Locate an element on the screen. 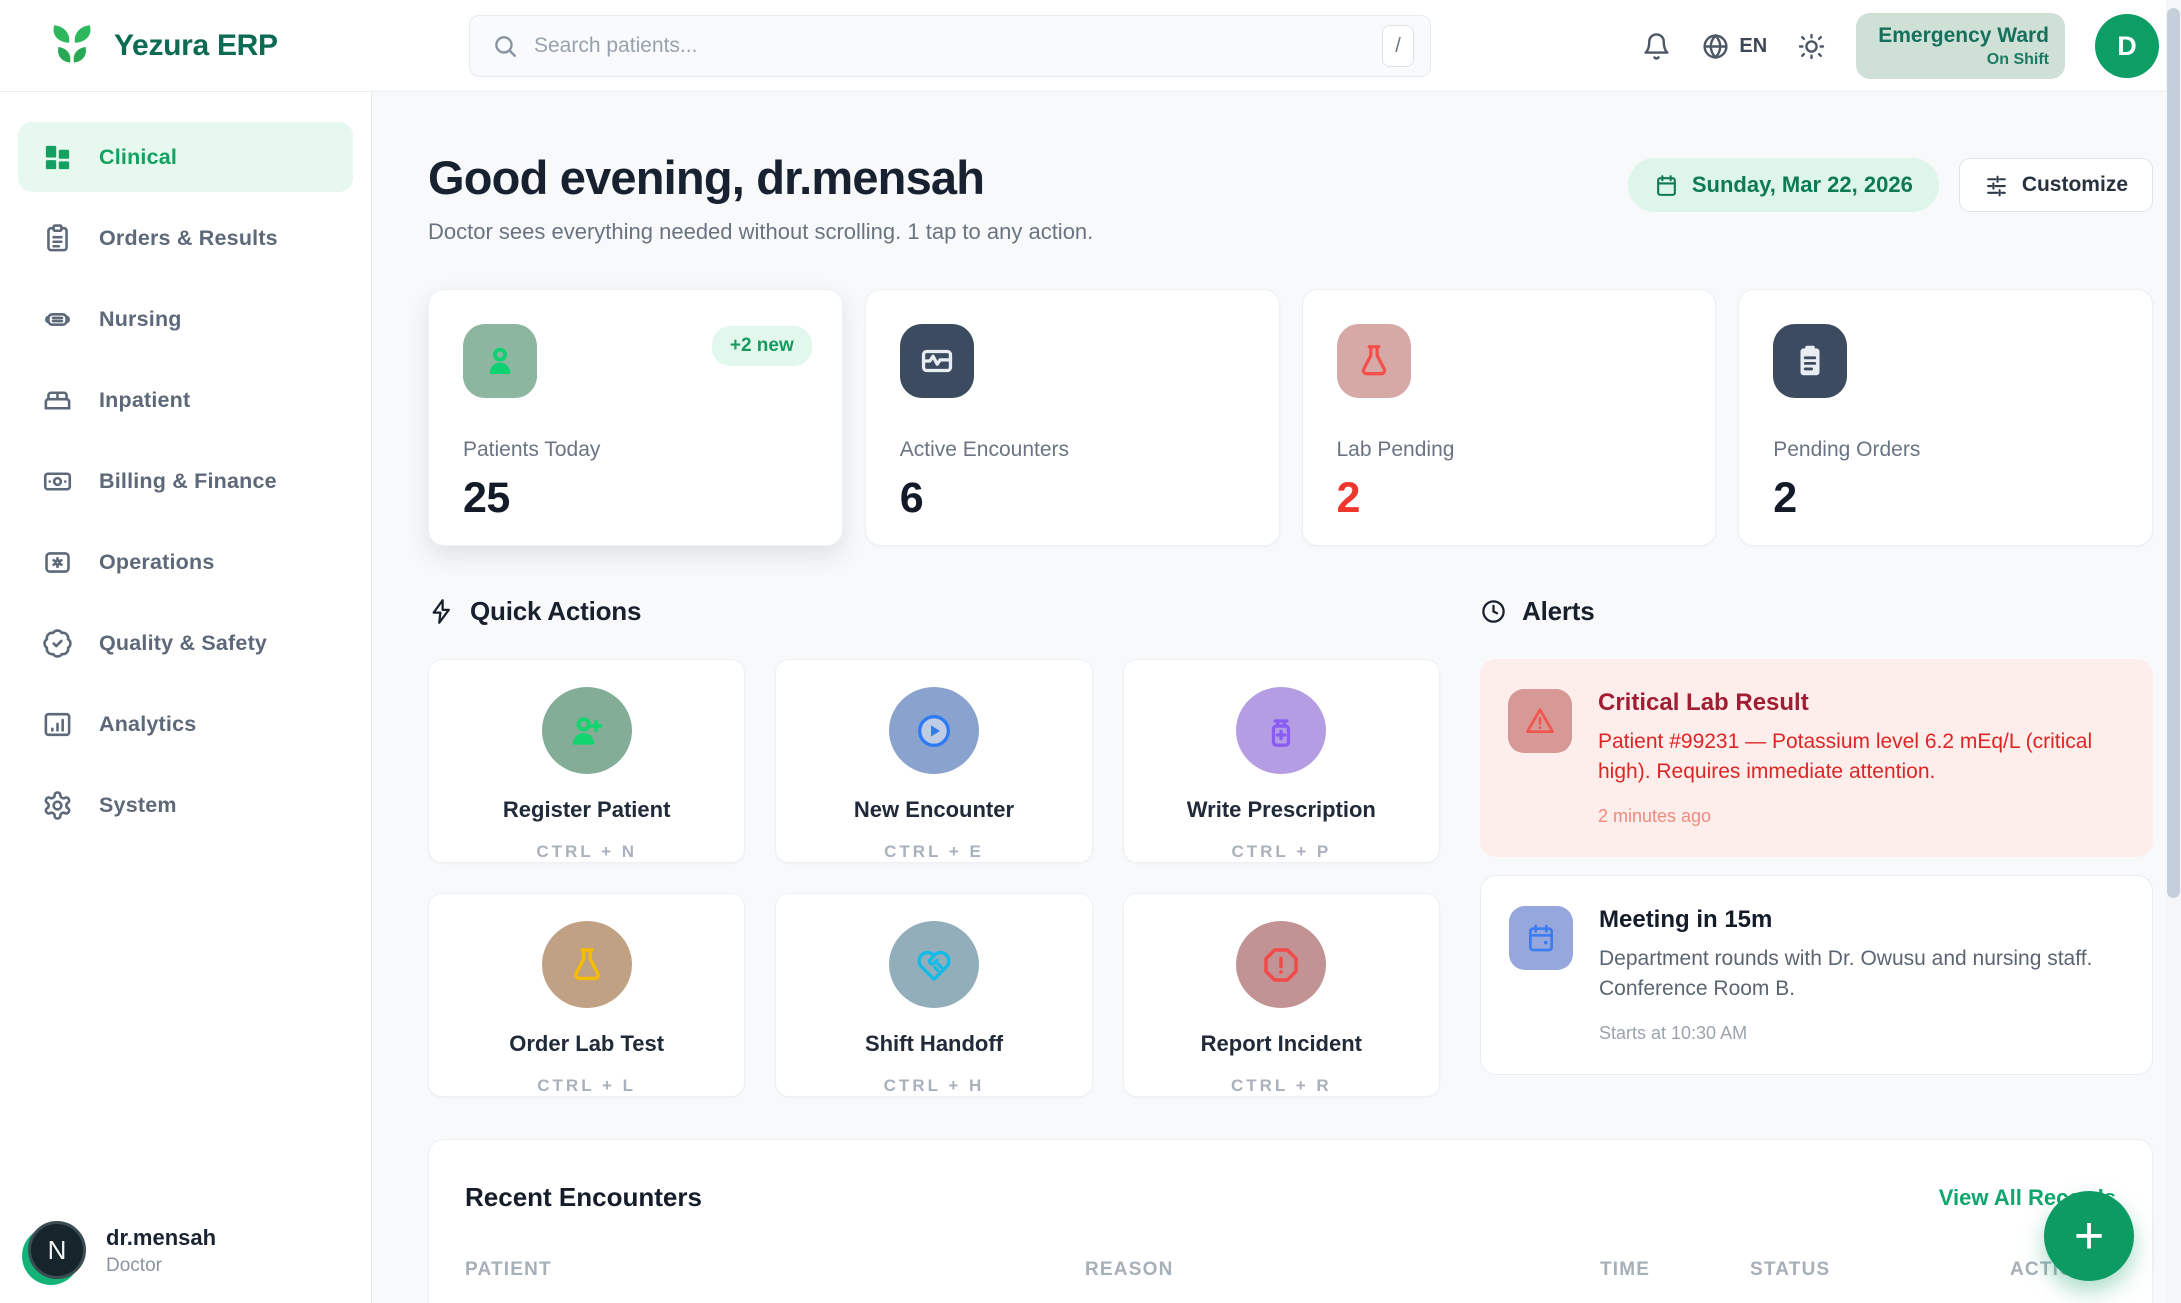 Image resolution: width=2181 pixels, height=1303 pixels. search-input: Search patients... / is located at coordinates (950, 46).